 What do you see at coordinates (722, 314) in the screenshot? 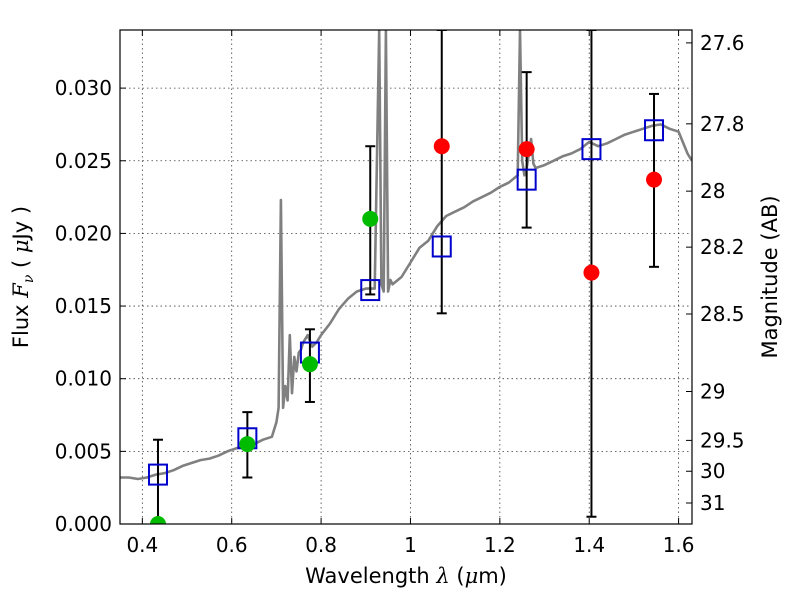
I see `y-right-tick-label: 28.5` at bounding box center [722, 314].